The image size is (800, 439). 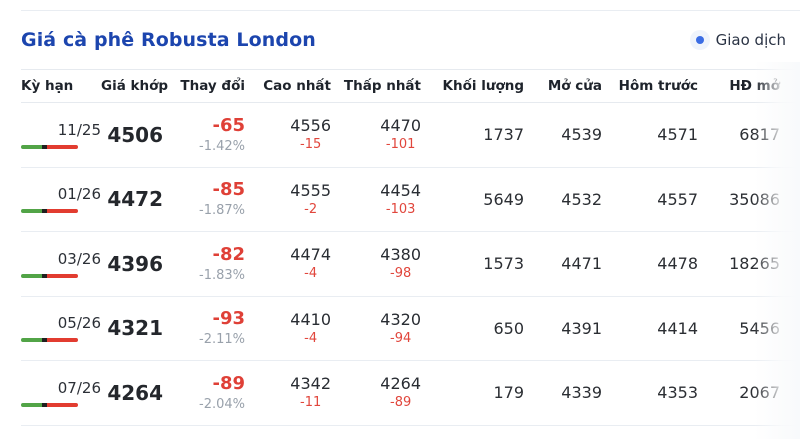 What do you see at coordinates (135, 328) in the screenshot?
I see `matched-price: 4321` at bounding box center [135, 328].